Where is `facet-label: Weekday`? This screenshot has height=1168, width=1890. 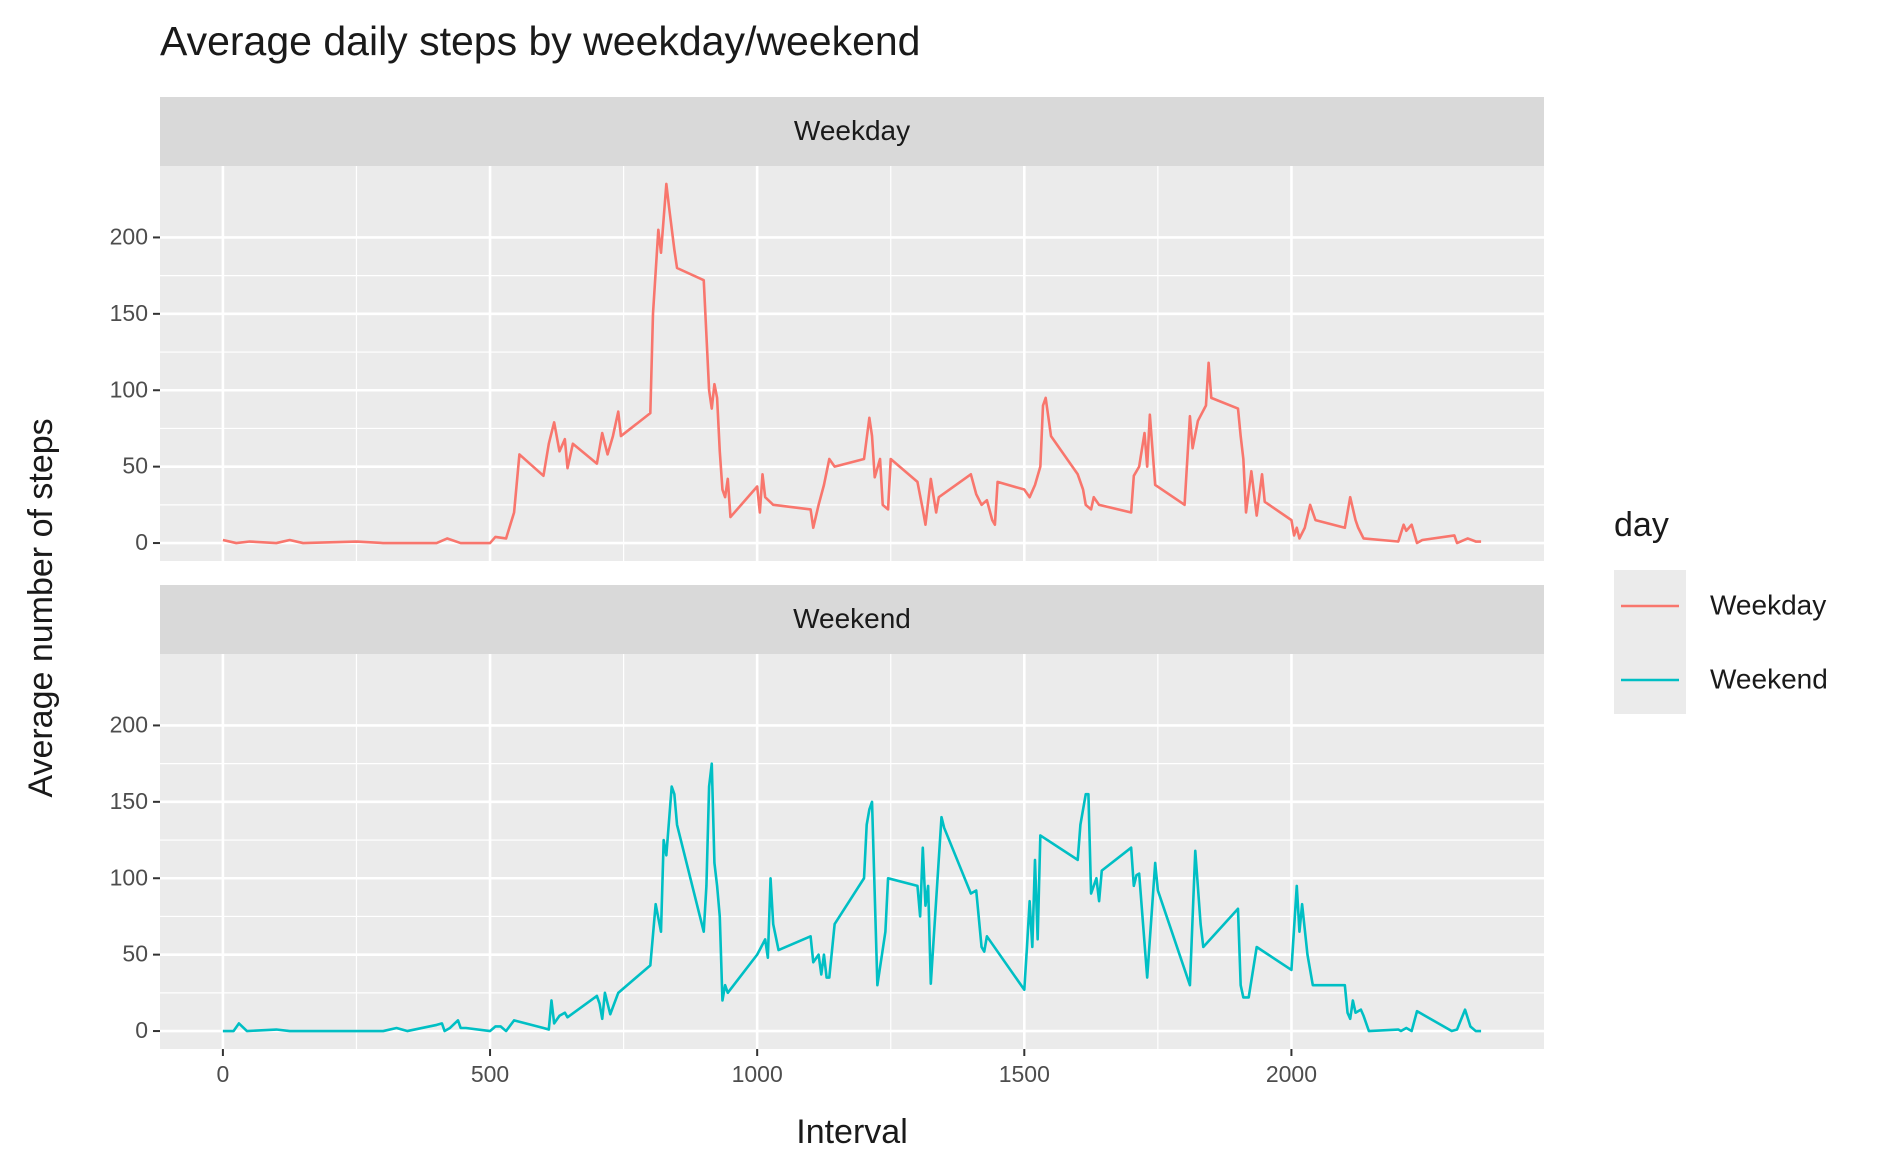
facet-label: Weekday is located at coordinates (852, 130).